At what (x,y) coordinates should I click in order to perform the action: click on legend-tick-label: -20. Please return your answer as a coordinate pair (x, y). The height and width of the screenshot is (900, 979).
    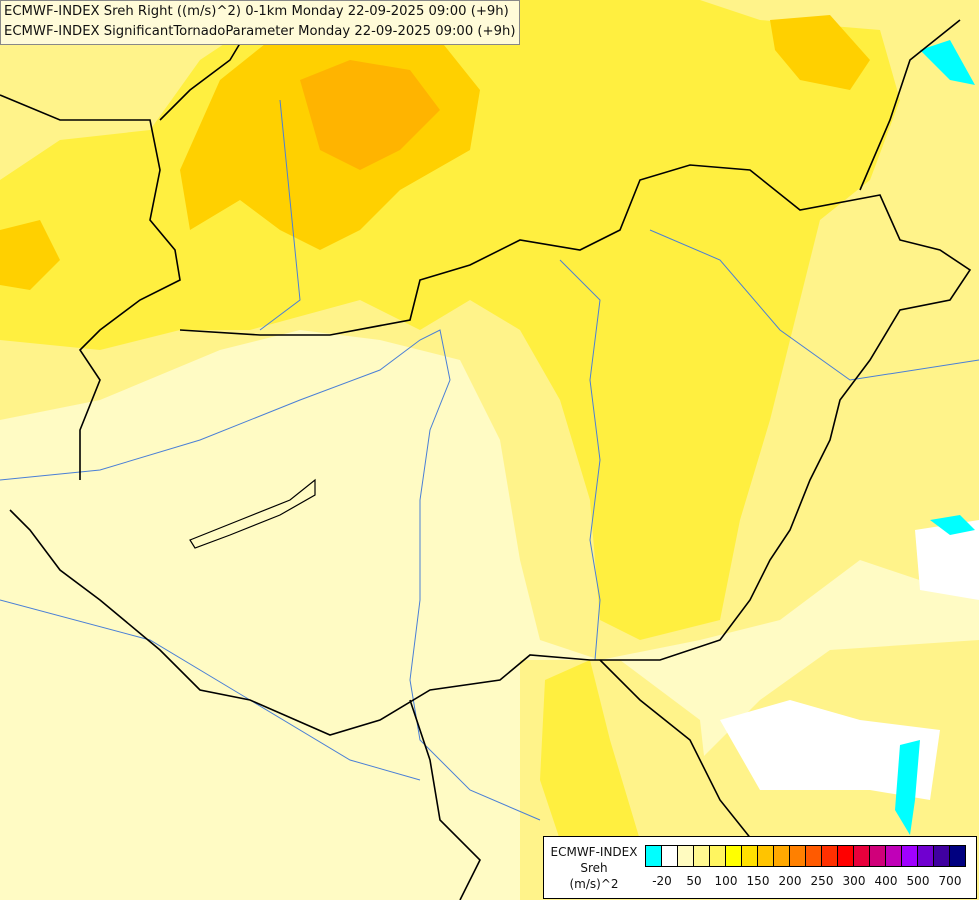
    Looking at the image, I should click on (662, 881).